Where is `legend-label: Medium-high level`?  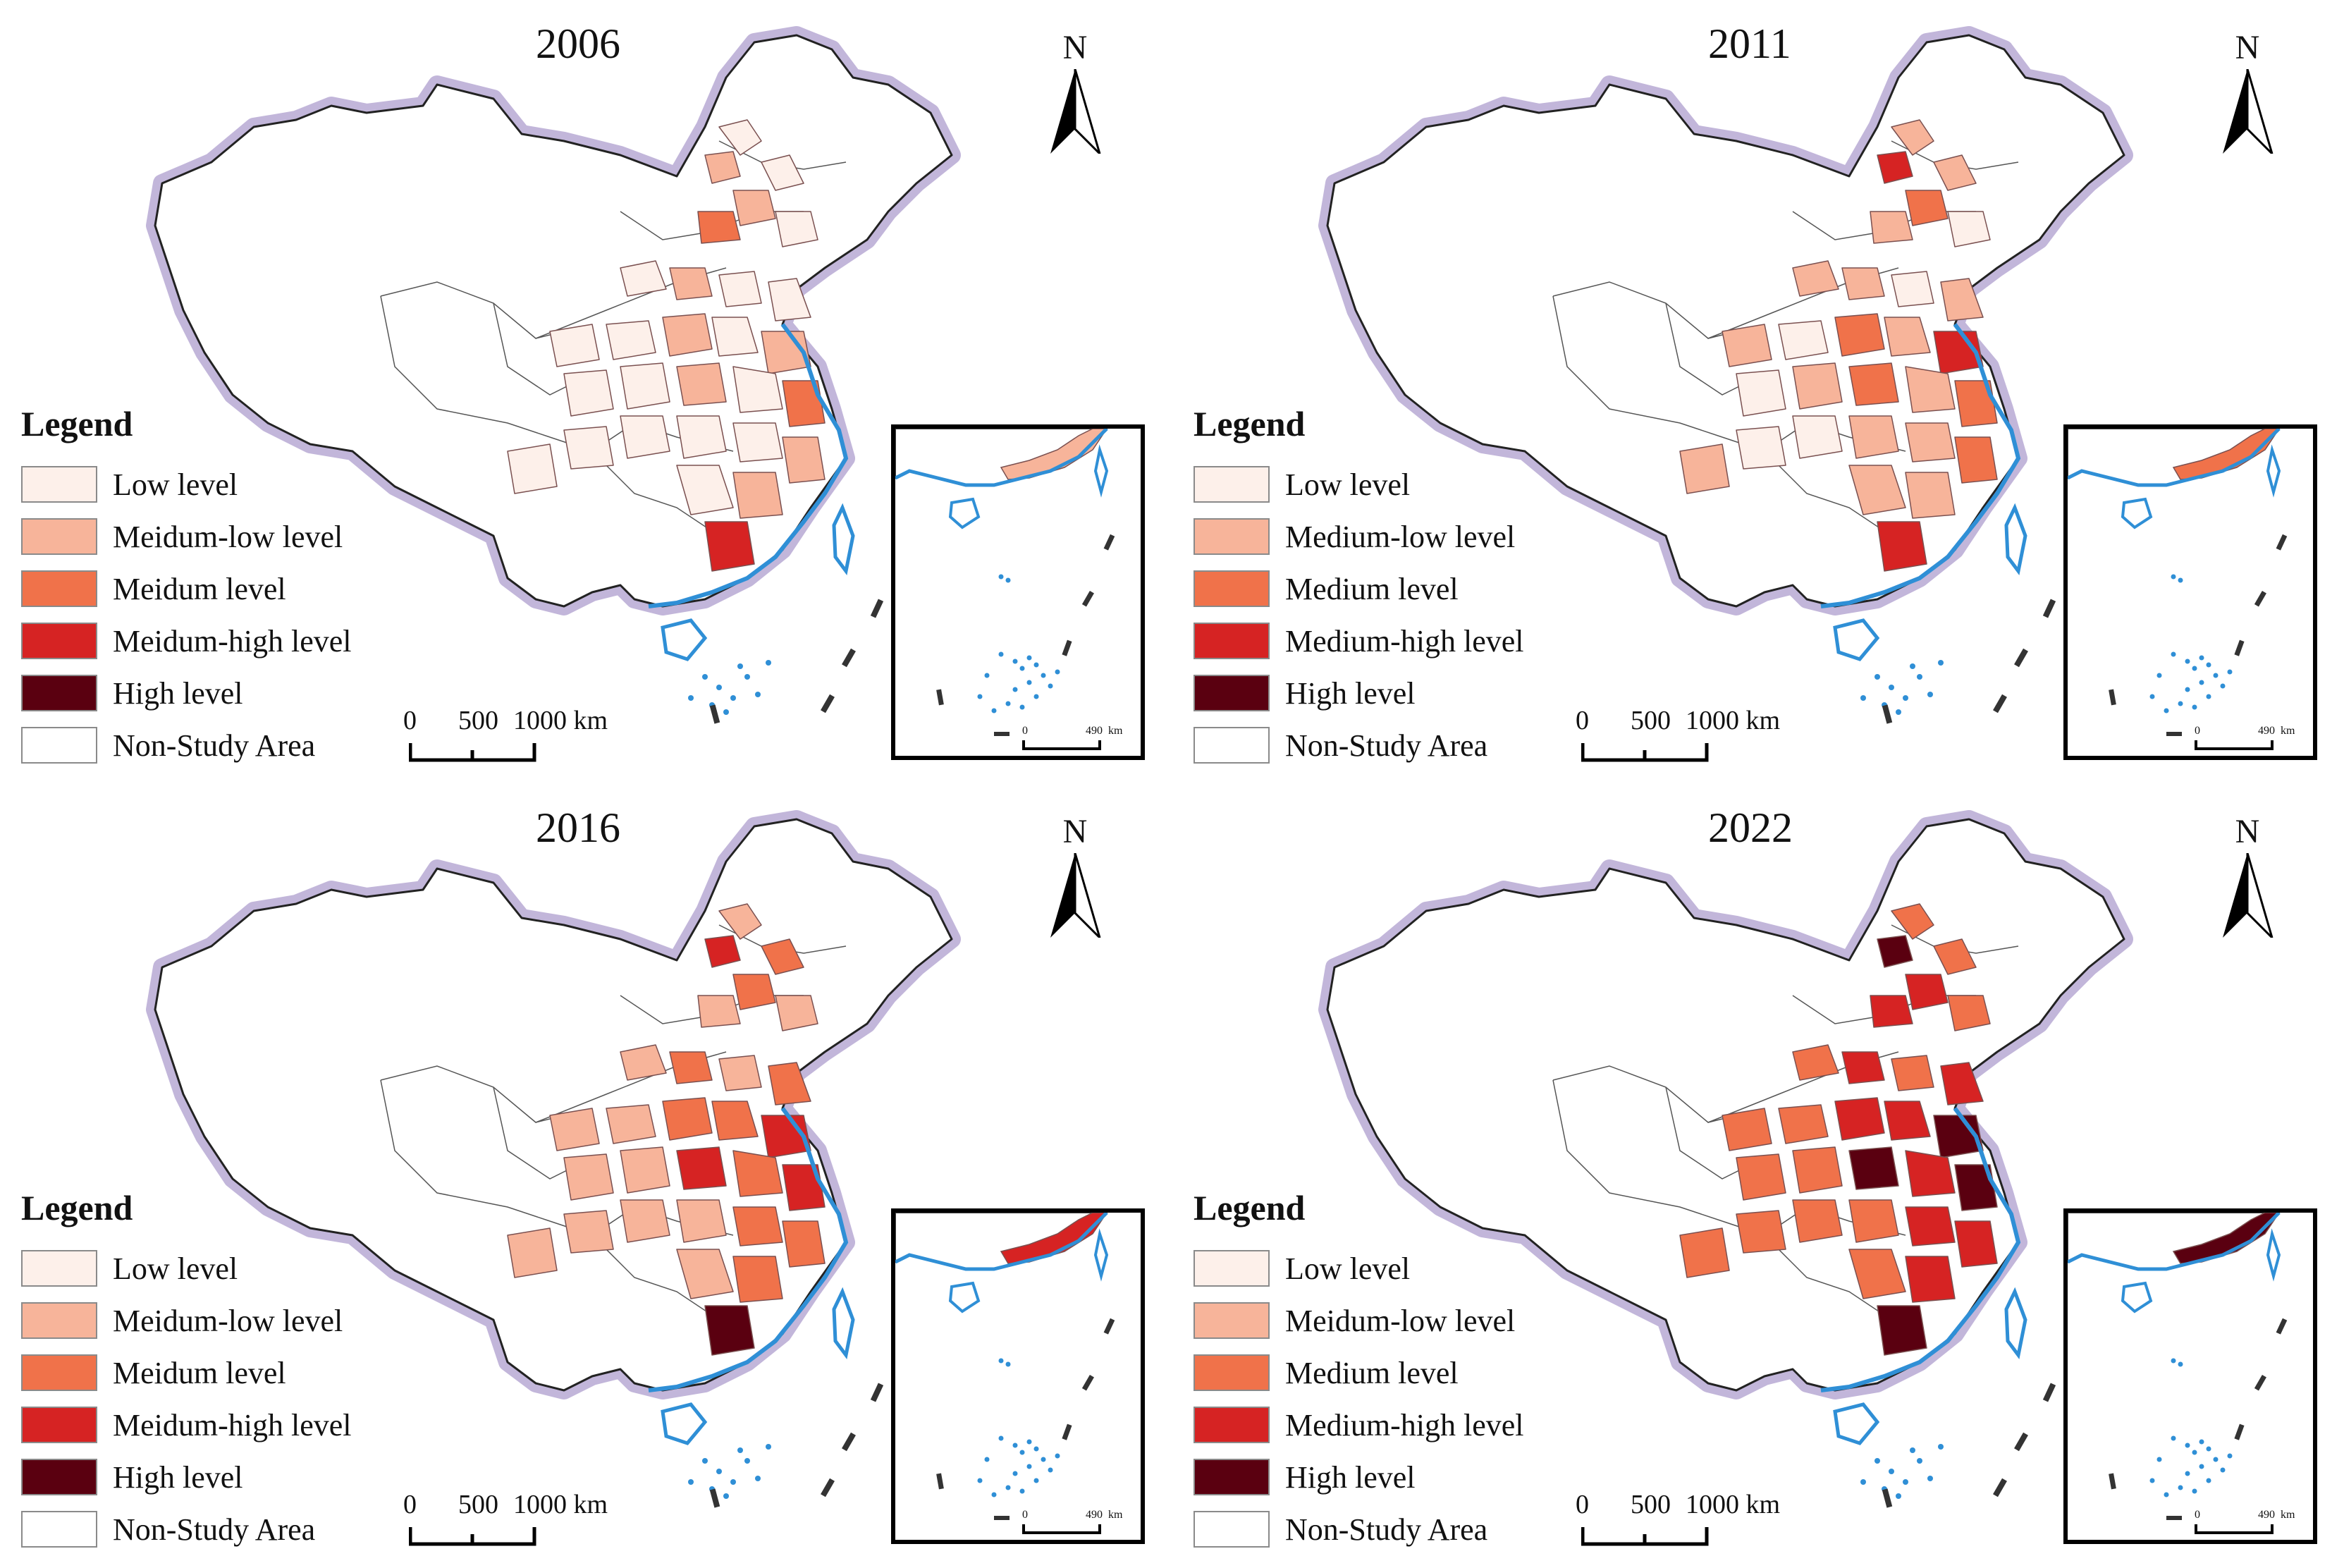
legend-label: Medium-high level is located at coordinates (1404, 641).